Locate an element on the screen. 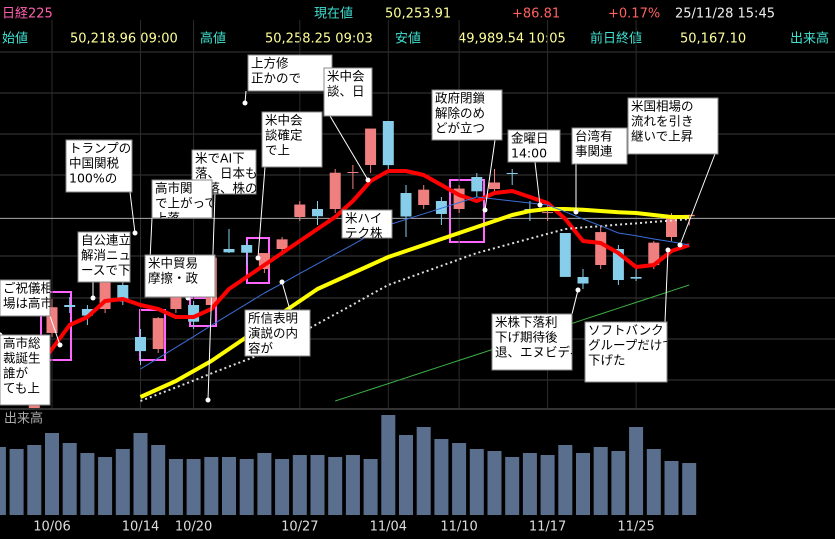 Image resolution: width=835 pixels, height=539 pixels. annotation-text: 正かので is located at coordinates (276, 78).